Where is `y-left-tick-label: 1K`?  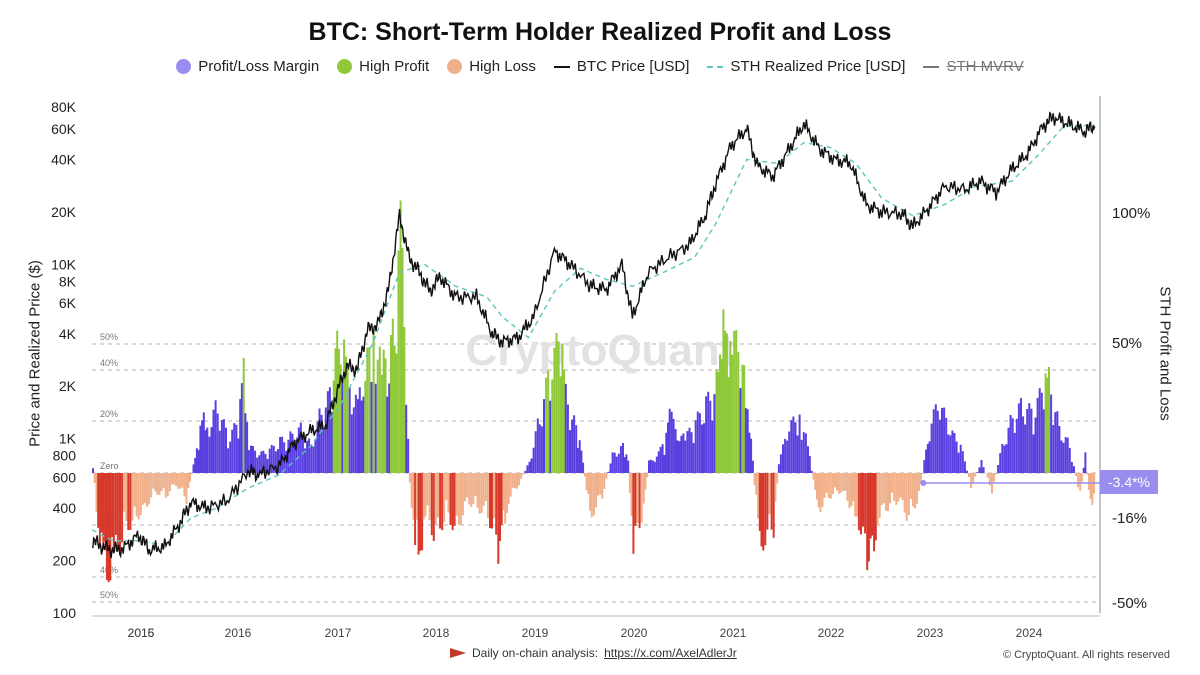
y-left-tick-label: 1K is located at coordinates (68, 439).